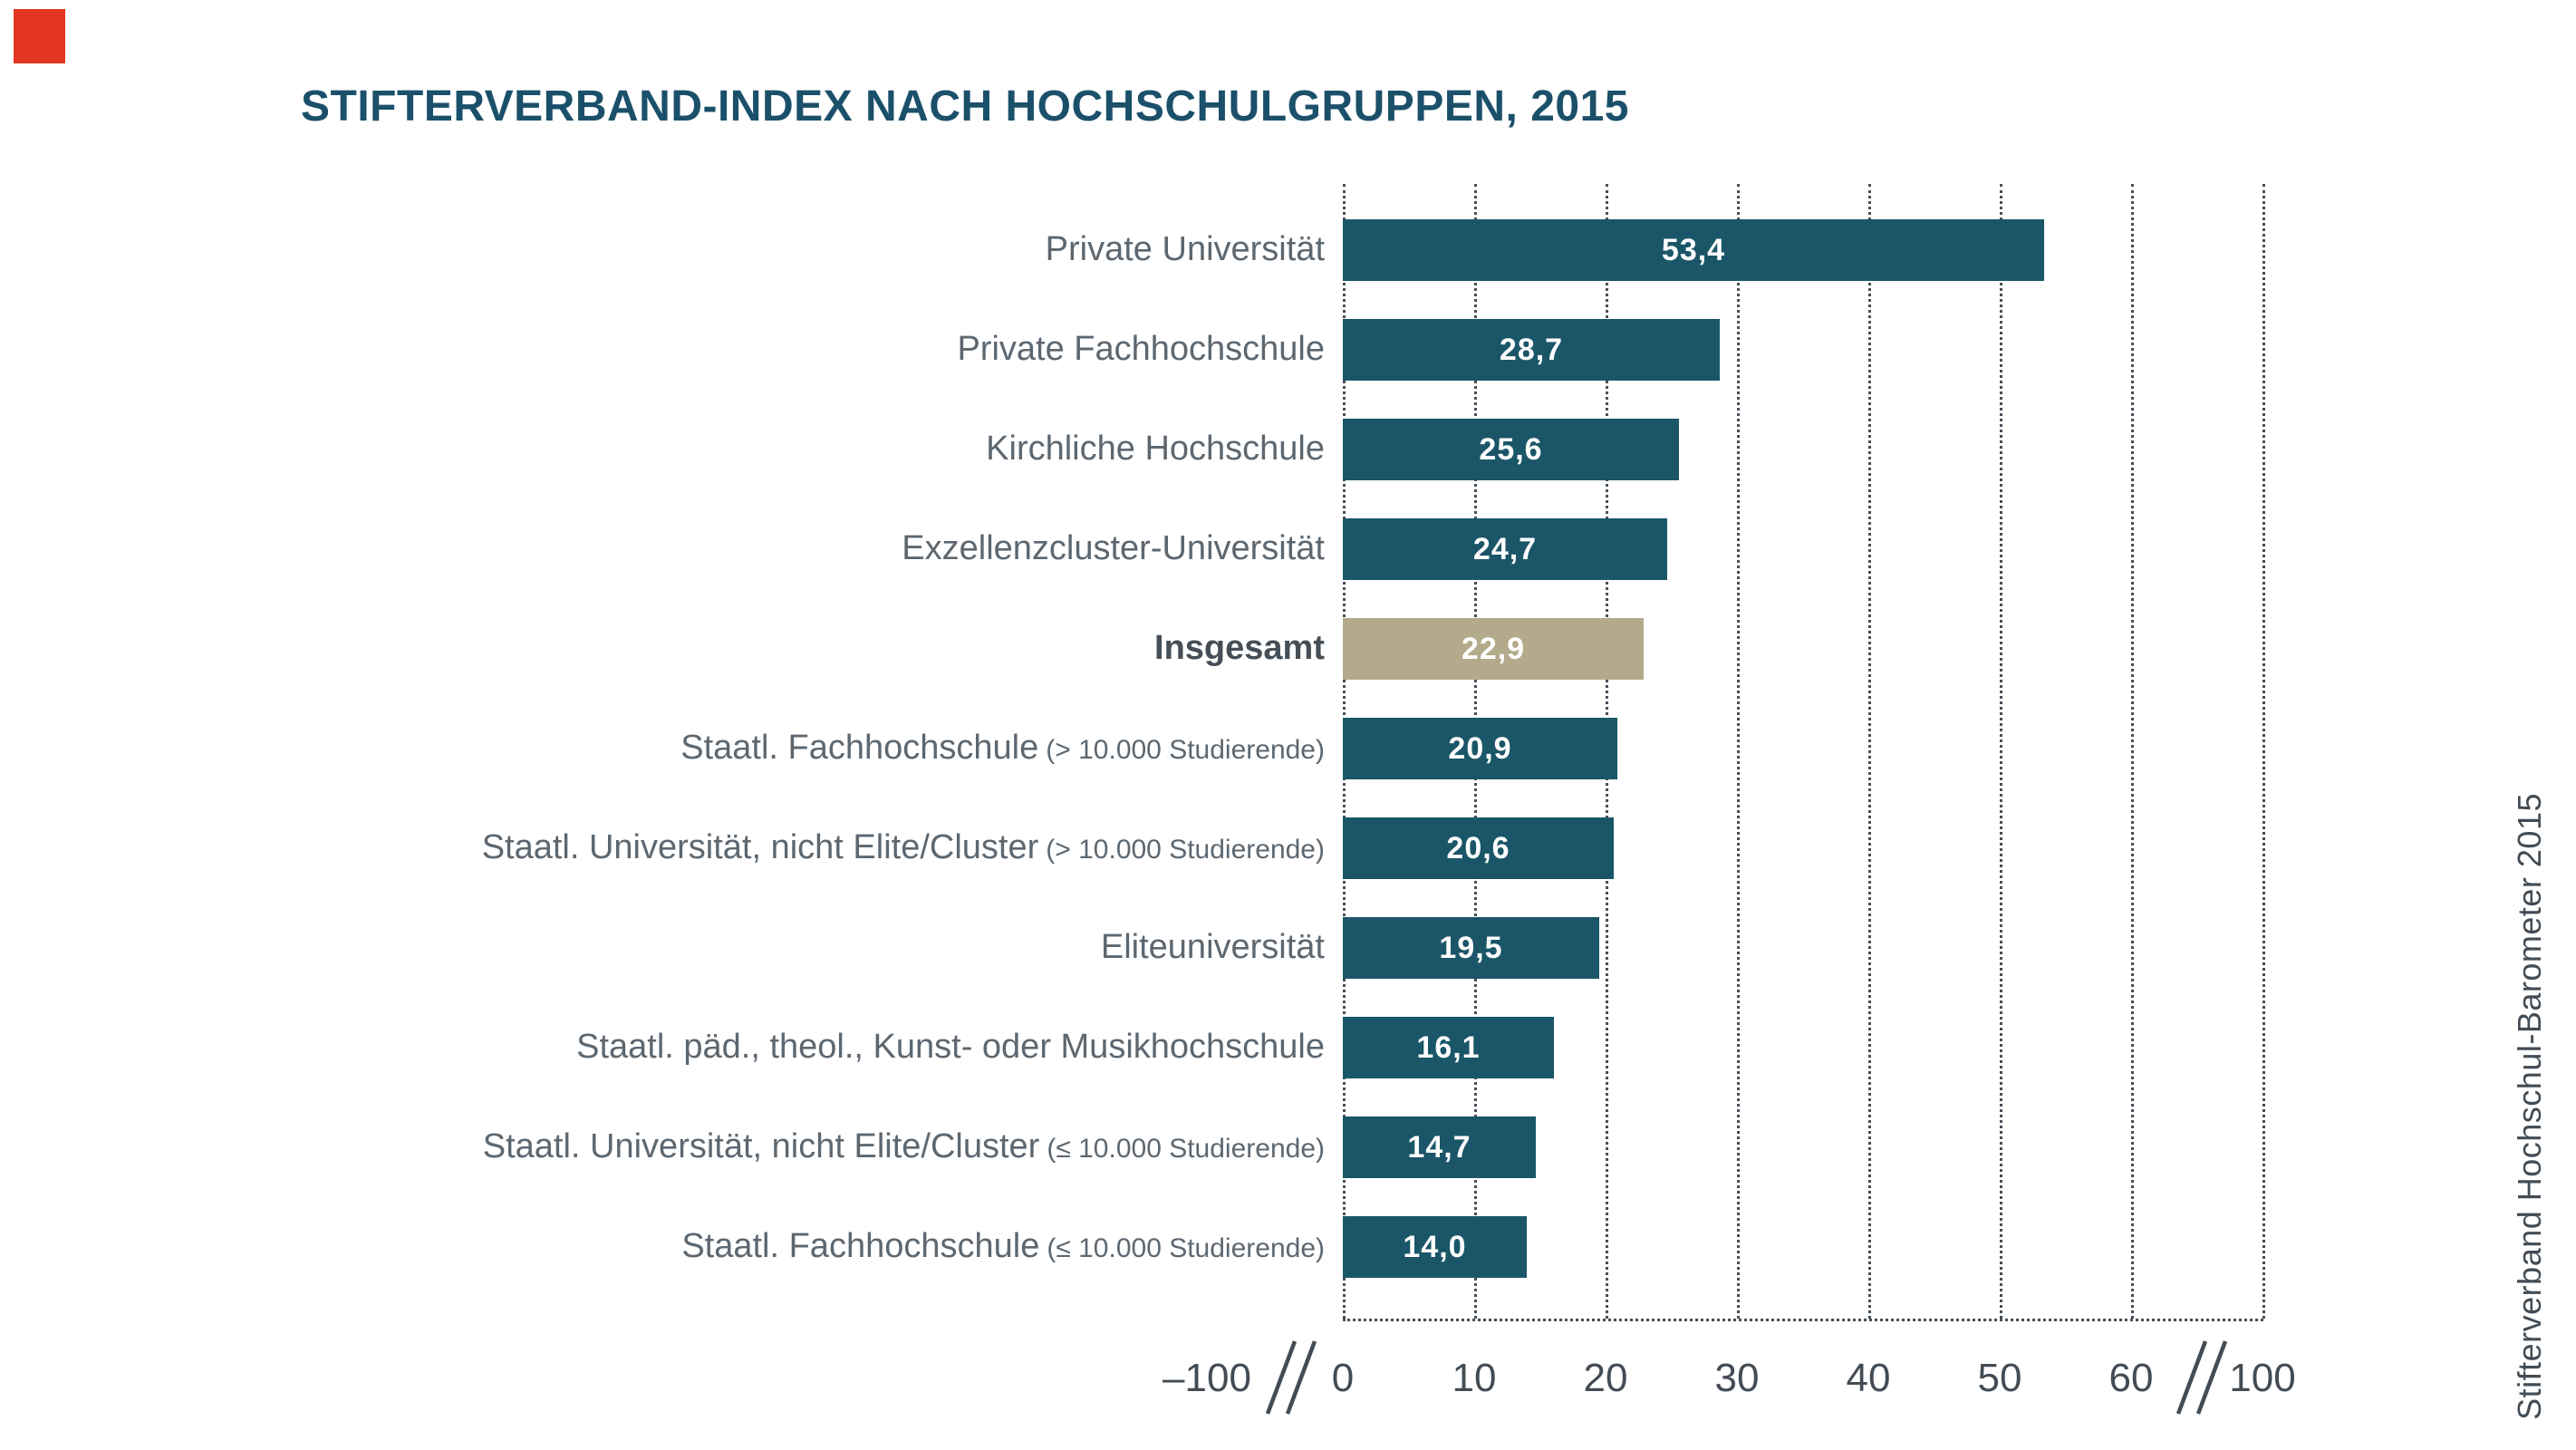 This screenshot has height=1450, width=2576. I want to click on bar-value-label: 19,5, so click(1471, 947).